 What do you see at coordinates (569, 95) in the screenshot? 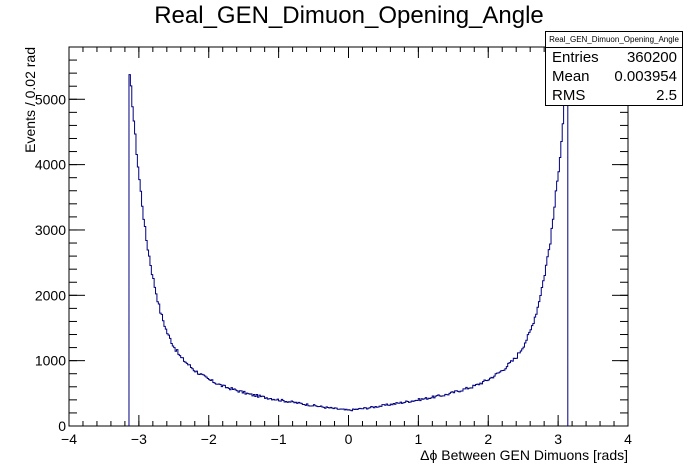
I see `stat-label: RMS` at bounding box center [569, 95].